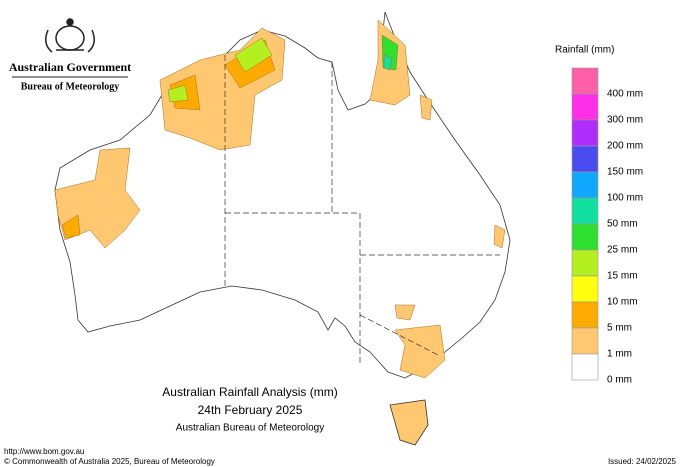 The width and height of the screenshot is (680, 467). What do you see at coordinates (584, 50) in the screenshot?
I see `legend-title: Rainfall (mm)` at bounding box center [584, 50].